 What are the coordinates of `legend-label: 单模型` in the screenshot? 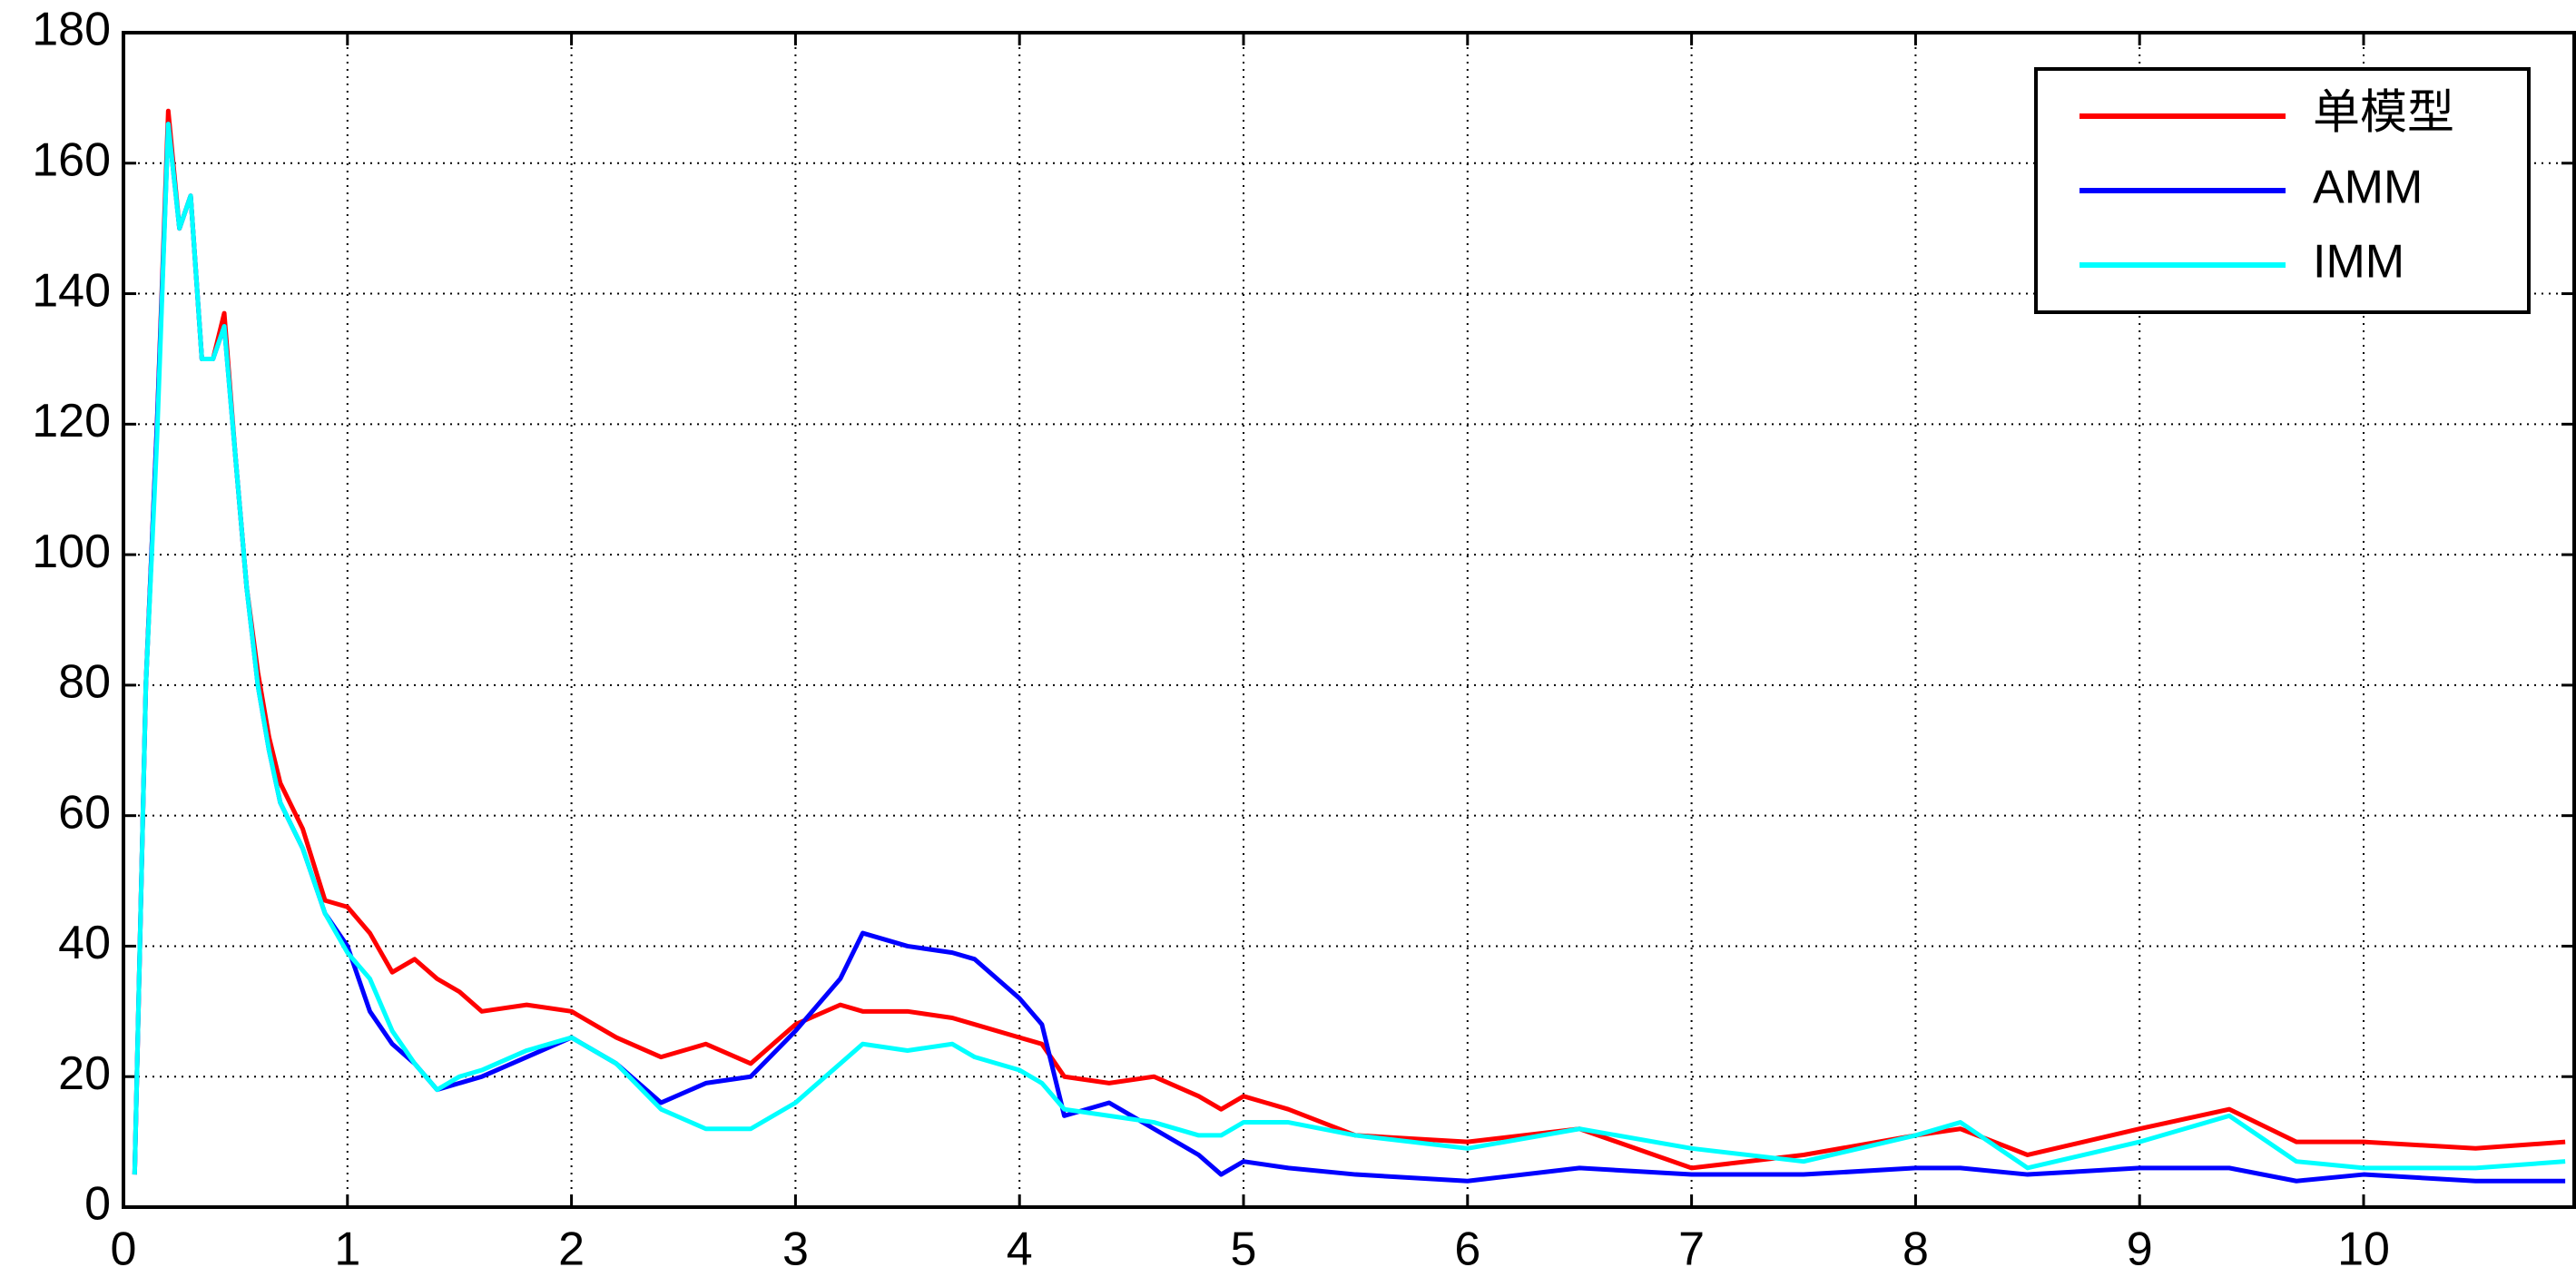 It's located at (2383, 113).